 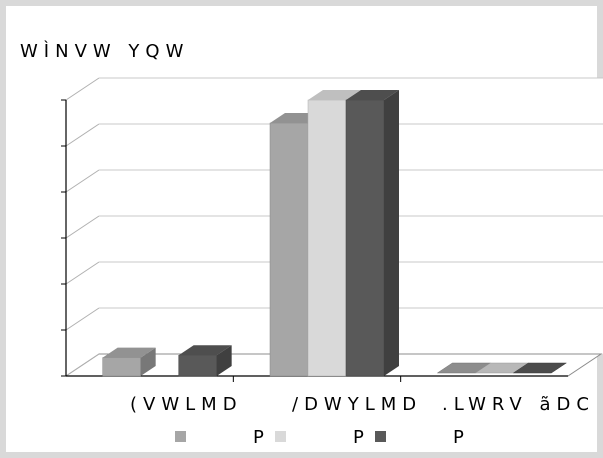 What do you see at coordinates (319, 437) in the screenshot?
I see `legend-item-2: P` at bounding box center [319, 437].